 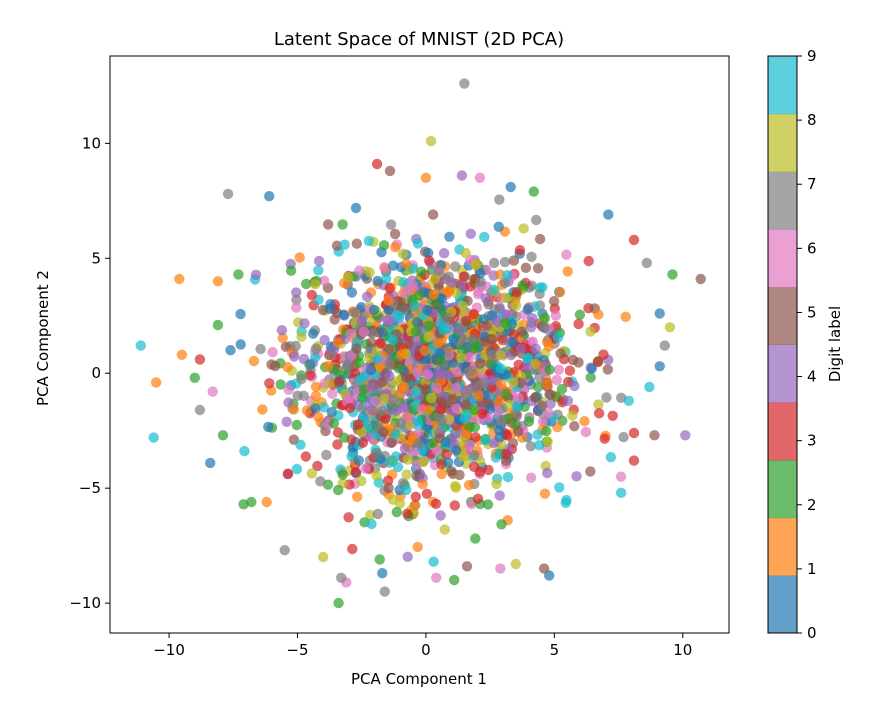 I want to click on y-tick-label: −5, so click(x=90, y=488).